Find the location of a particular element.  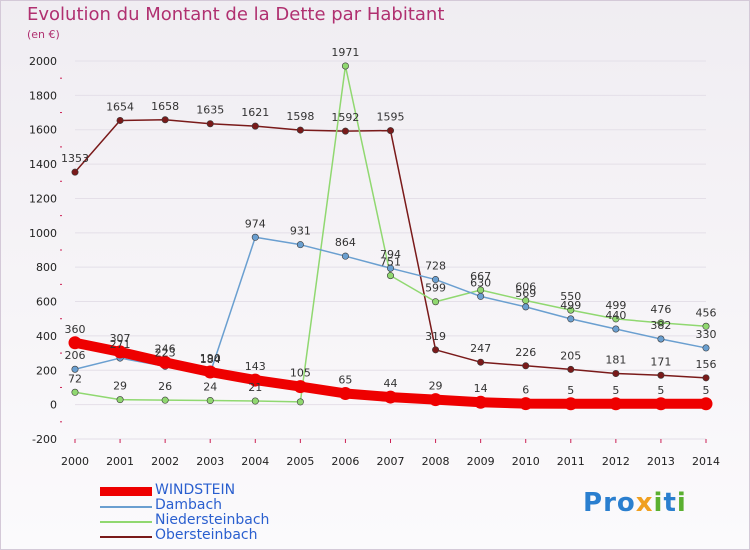

data-label: 21 is located at coordinates (255, 387).